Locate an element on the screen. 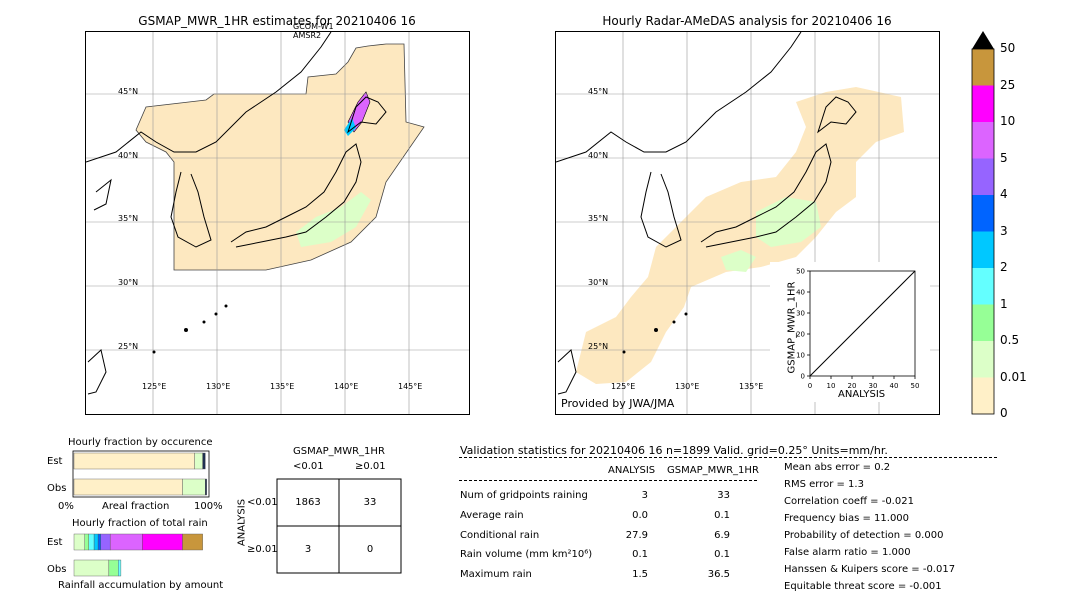 The image size is (1080, 612). contingency-row-header: <0.01 is located at coordinates (262, 502).